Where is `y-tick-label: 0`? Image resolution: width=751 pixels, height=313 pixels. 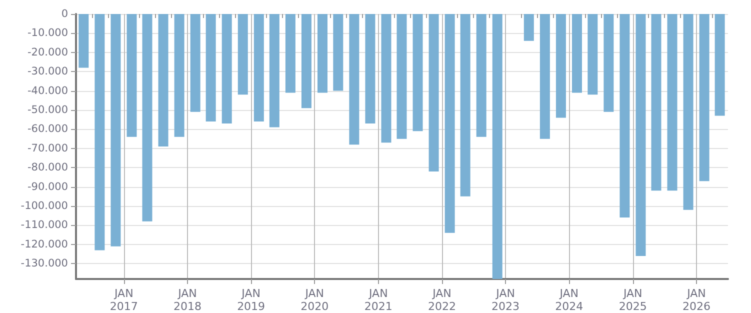
y-tick-label: 0 is located at coordinates (64, 14).